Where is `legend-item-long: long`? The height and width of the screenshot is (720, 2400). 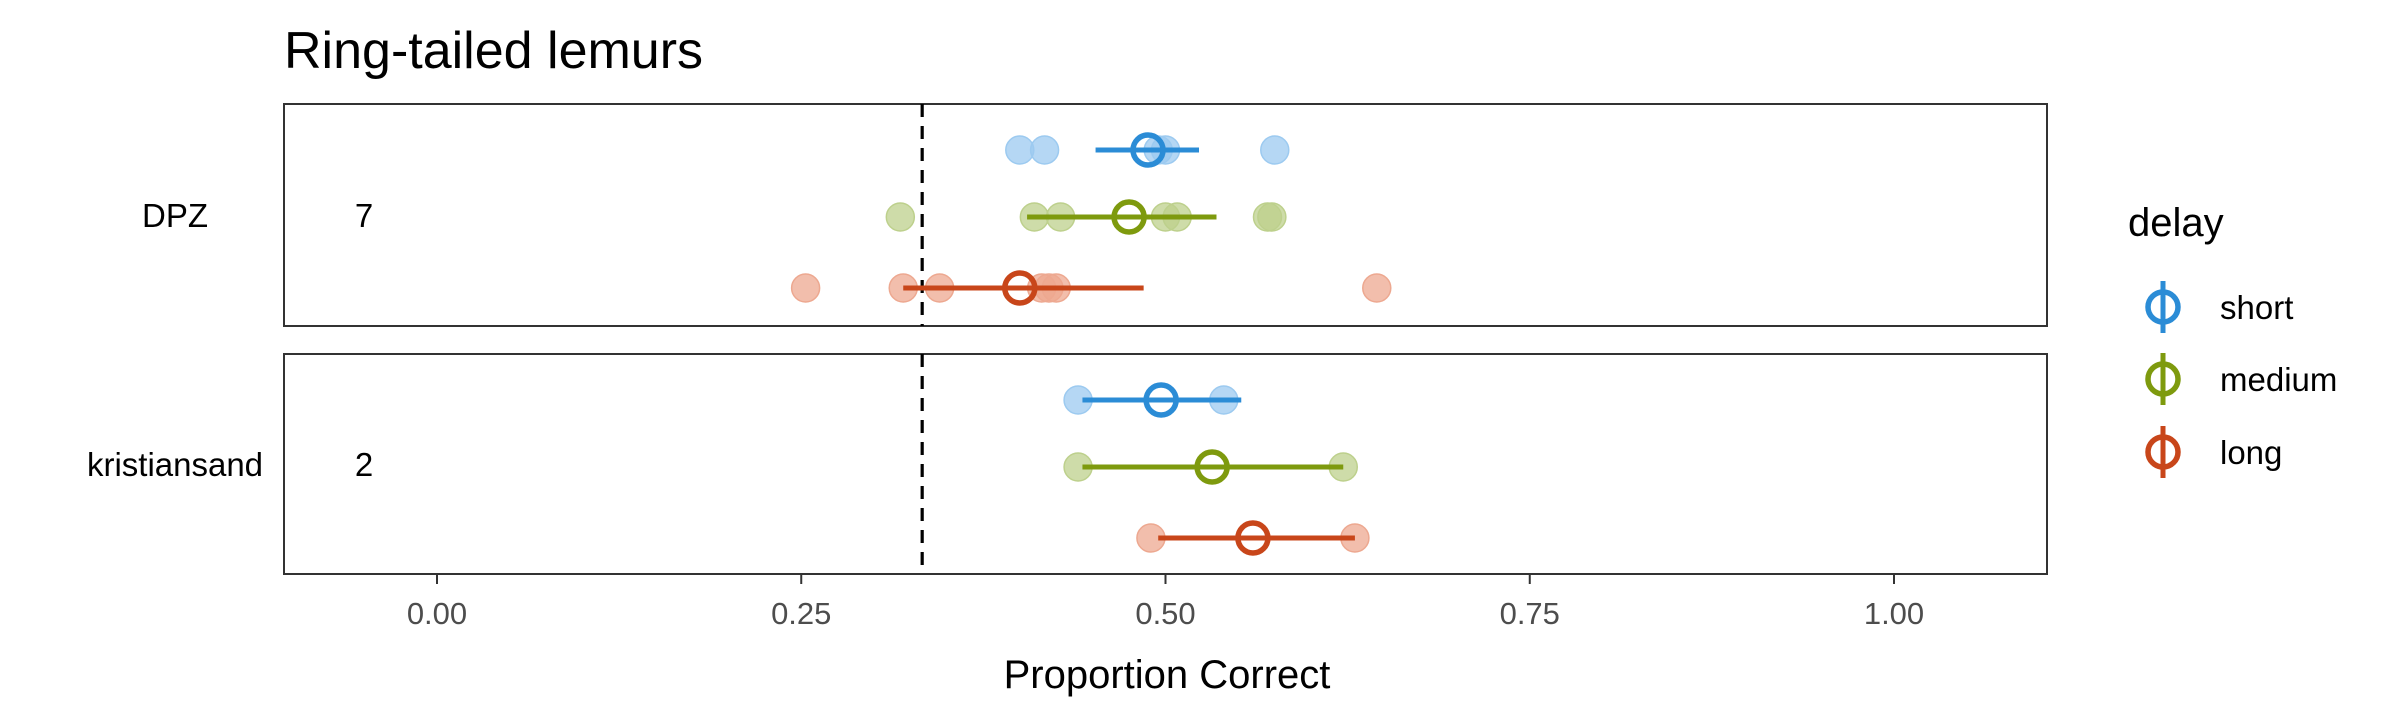
legend-item-long: long is located at coordinates (2213, 452).